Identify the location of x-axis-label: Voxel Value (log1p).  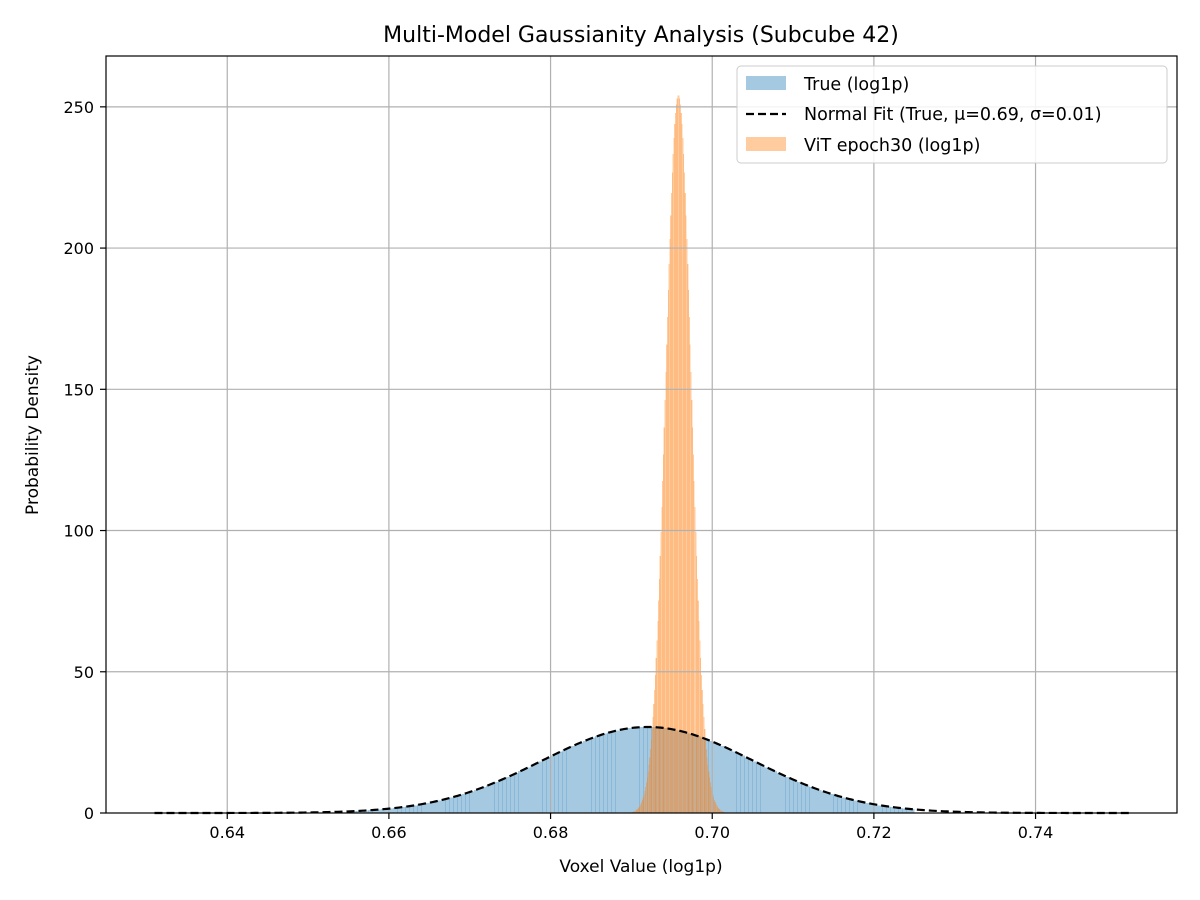
(640, 867).